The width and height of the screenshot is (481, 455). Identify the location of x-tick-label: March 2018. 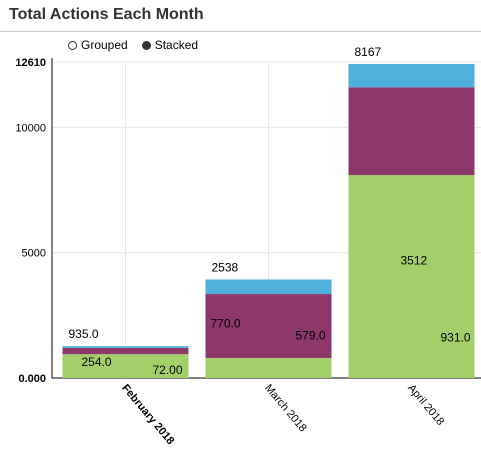
(285, 408).